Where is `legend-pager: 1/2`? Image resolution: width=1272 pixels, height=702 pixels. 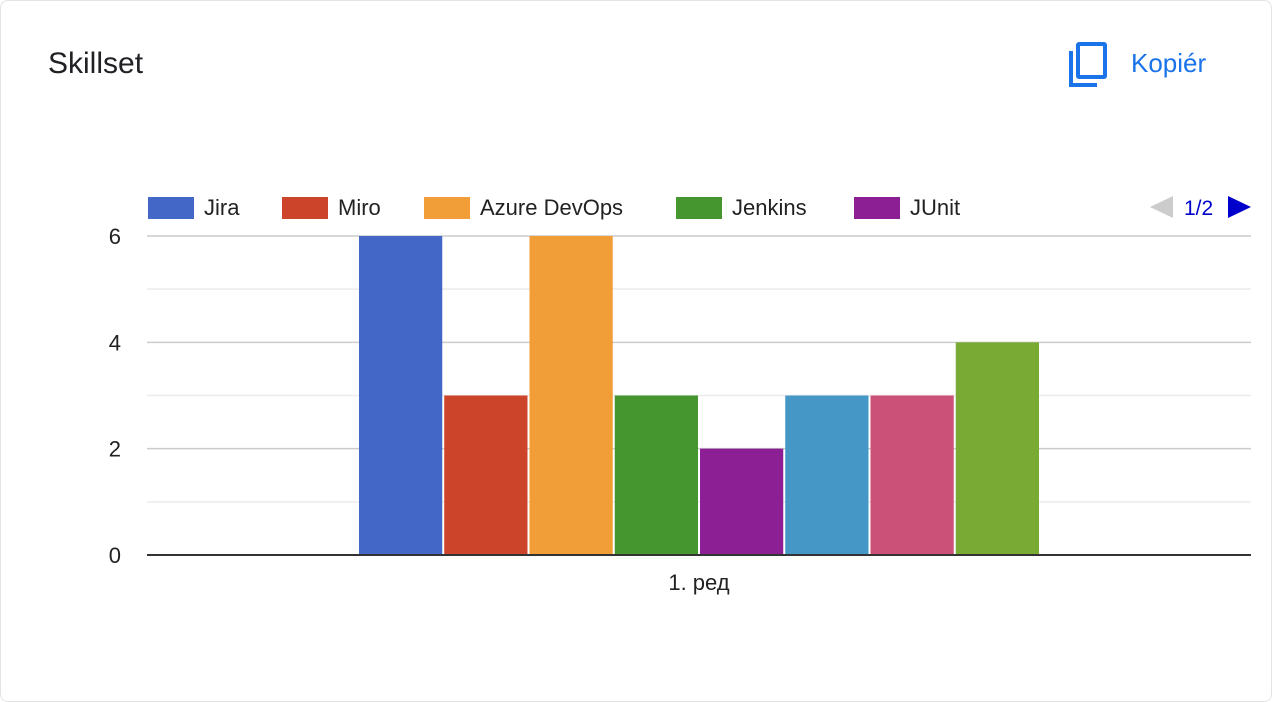
legend-pager: 1/2 is located at coordinates (1200, 208).